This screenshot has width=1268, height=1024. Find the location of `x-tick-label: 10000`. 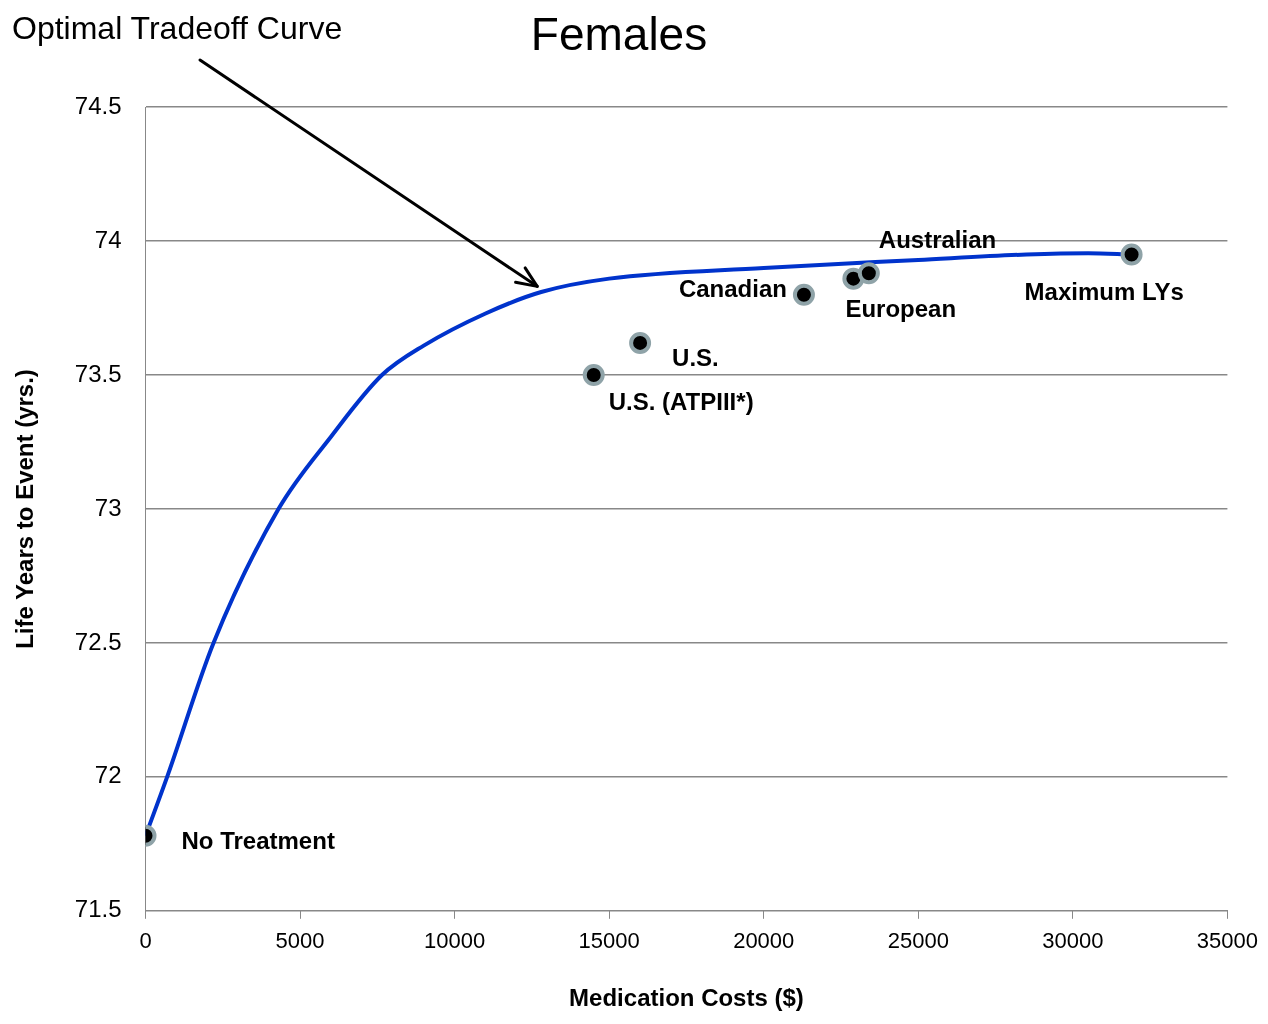

x-tick-label: 10000 is located at coordinates (455, 941).